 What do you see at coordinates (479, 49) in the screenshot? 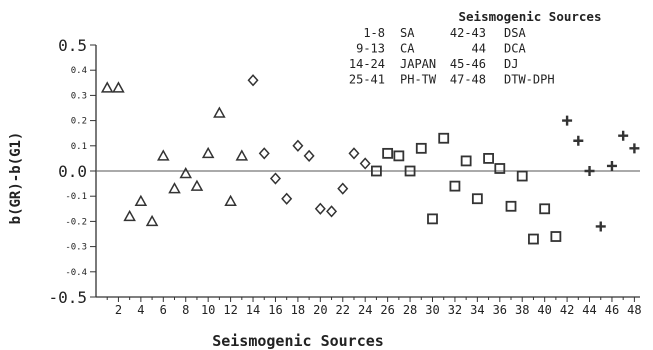
I see `legend-range: 44` at bounding box center [479, 49].